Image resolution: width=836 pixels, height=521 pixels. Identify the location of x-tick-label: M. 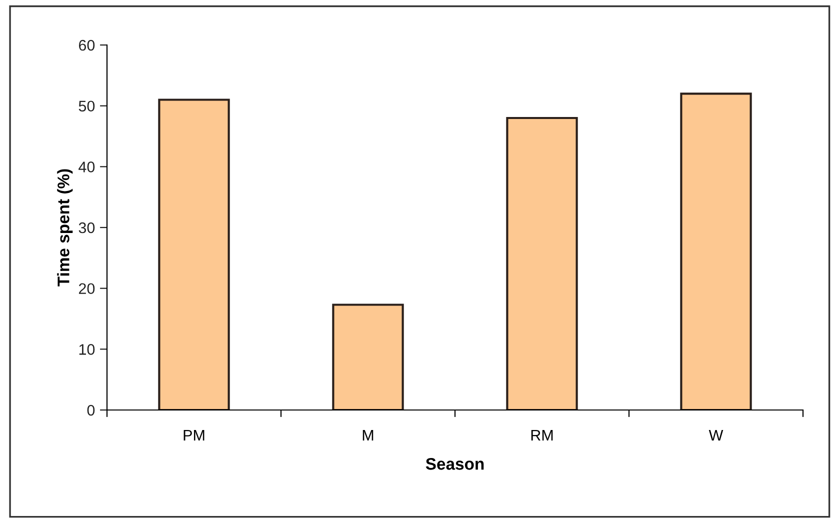
(368, 435).